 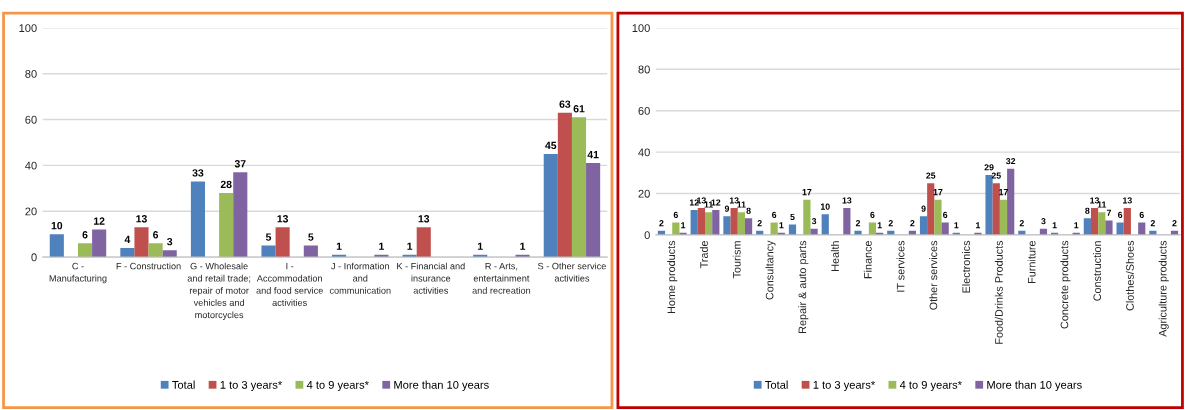 I want to click on legend-label: More than 10 years, so click(x=441, y=385).